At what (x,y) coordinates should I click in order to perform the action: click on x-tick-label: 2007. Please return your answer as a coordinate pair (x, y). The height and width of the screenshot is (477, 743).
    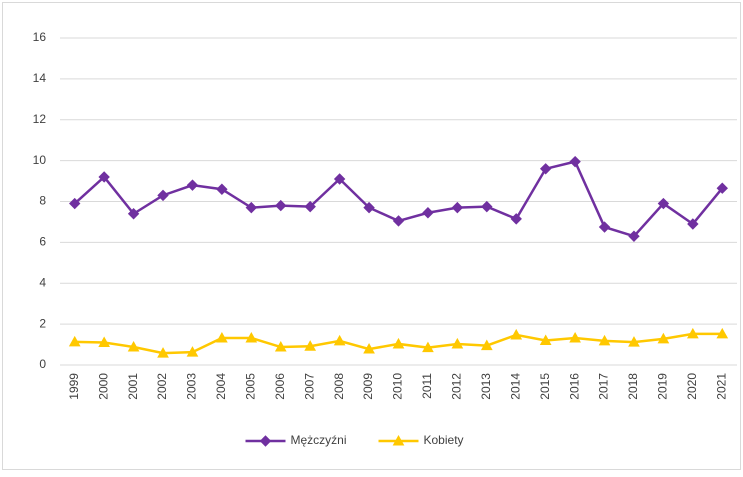
    Looking at the image, I should click on (309, 386).